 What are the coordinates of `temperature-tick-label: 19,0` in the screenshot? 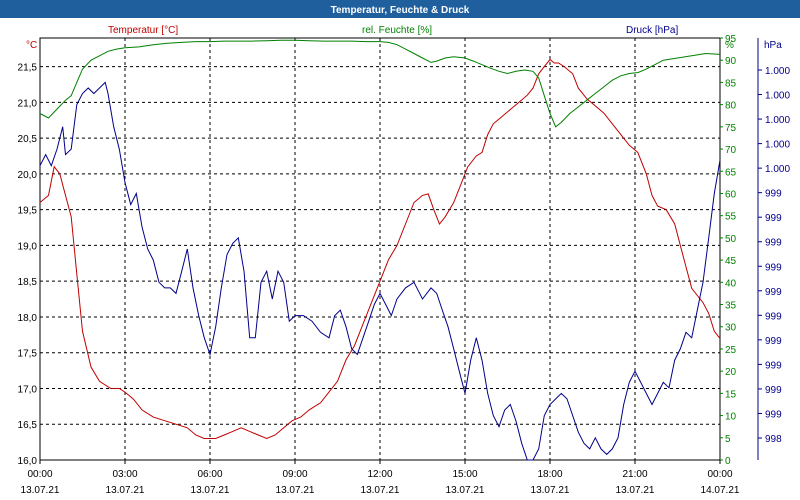 It's located at (28, 246).